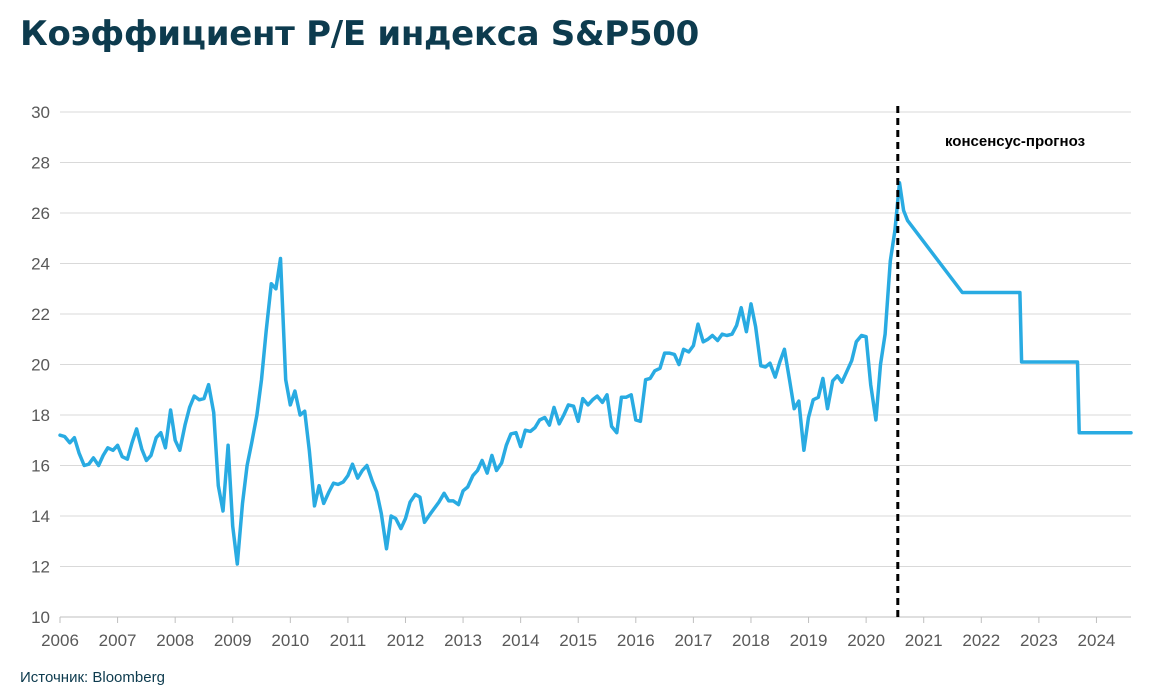 The image size is (1163, 699). Describe the element at coordinates (60, 640) in the screenshot. I see `x-tick-label: 2006` at that location.